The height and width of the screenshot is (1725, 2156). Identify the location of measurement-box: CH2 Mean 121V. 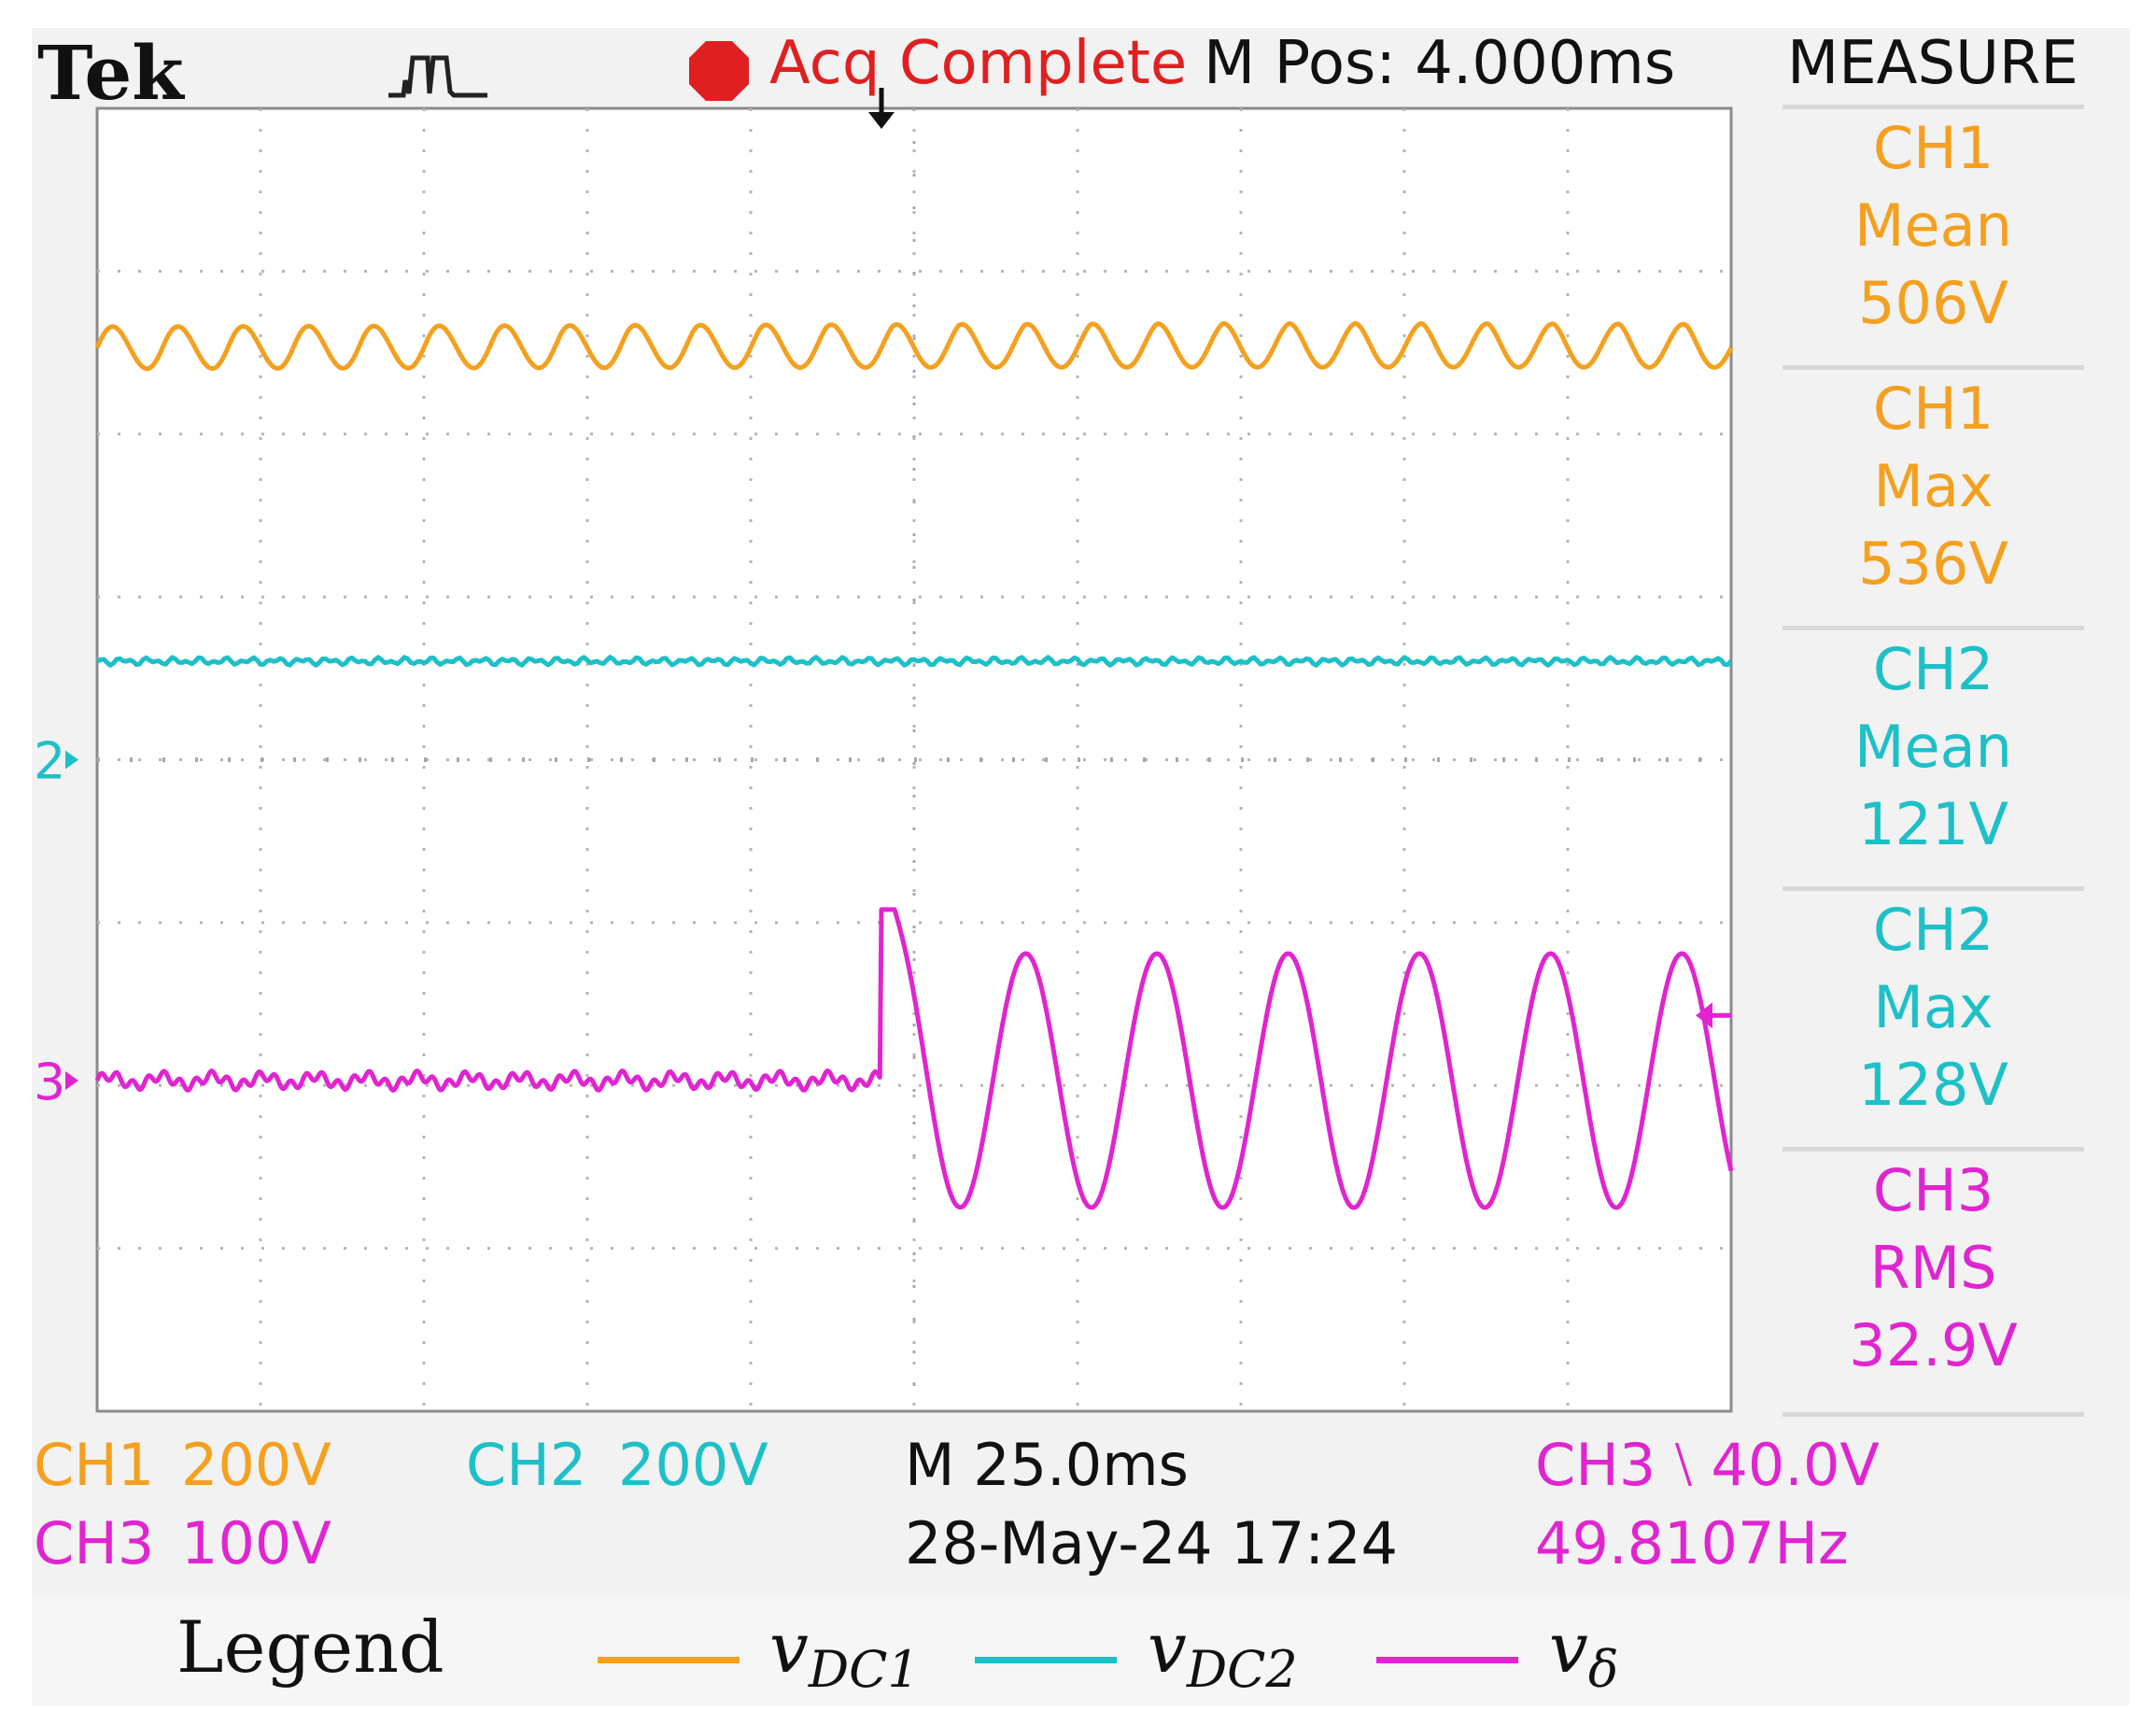
(1933, 758).